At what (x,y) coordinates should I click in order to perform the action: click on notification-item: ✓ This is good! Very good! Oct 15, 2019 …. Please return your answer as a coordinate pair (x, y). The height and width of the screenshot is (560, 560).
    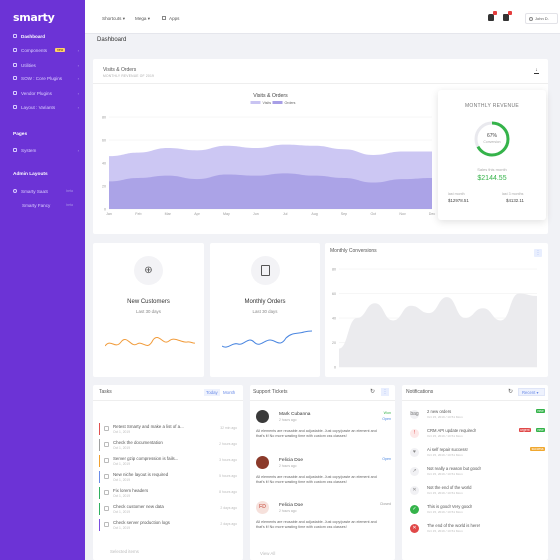
    Looking at the image, I should click on (477, 511).